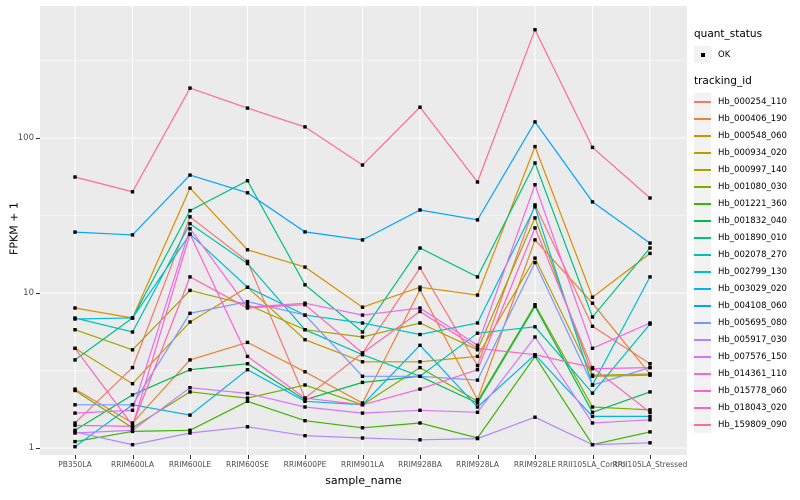 This screenshot has width=800, height=500. I want to click on legend-item-Hb_005695_080: Hb_005695_080, so click(747, 322).